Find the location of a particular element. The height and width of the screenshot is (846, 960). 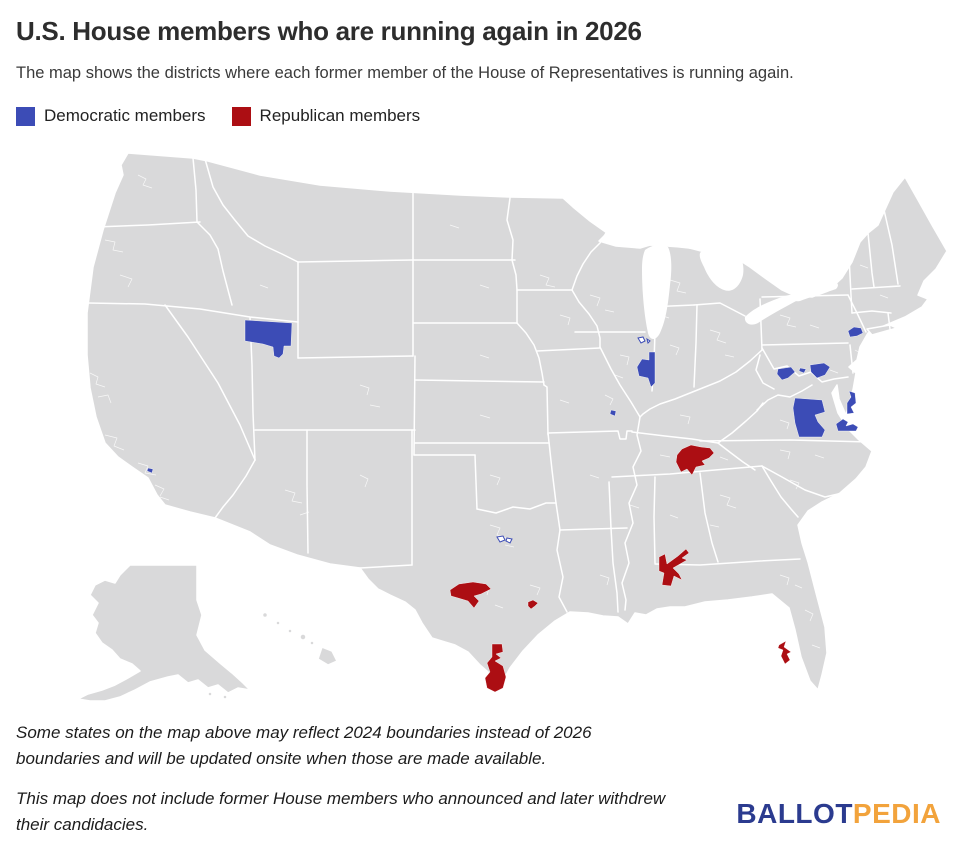

republican-districts is located at coordinates (620, 568).